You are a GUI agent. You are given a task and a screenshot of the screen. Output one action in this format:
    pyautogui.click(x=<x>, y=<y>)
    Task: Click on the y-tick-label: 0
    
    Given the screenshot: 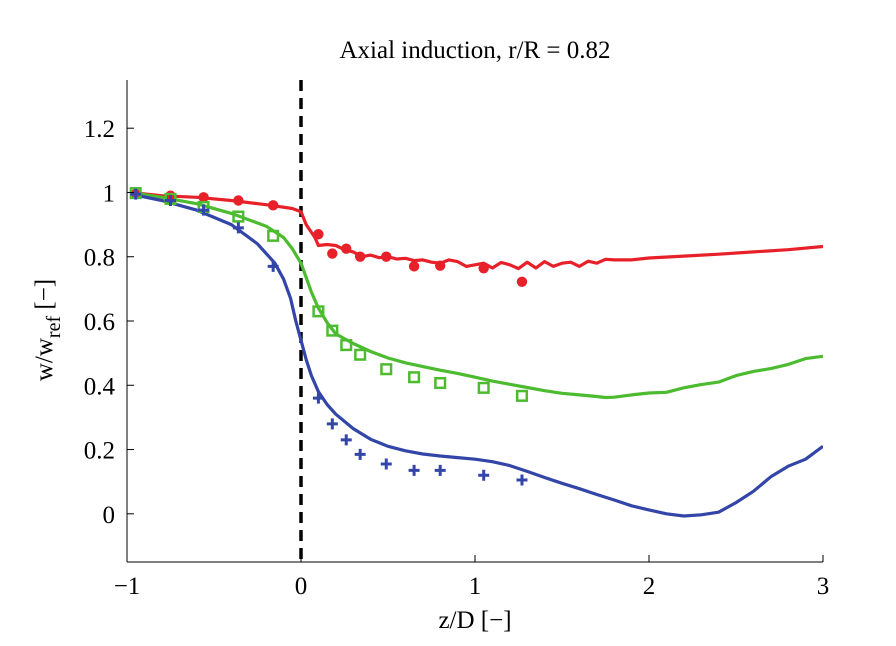 What is the action you would take?
    pyautogui.click(x=109, y=515)
    